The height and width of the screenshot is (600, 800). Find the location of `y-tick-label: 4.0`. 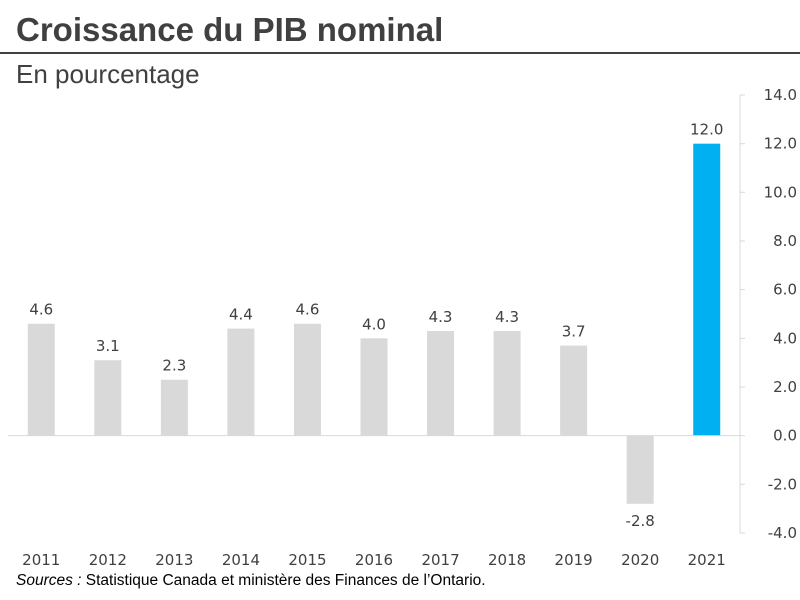

y-tick-label: 4.0 is located at coordinates (785, 338).